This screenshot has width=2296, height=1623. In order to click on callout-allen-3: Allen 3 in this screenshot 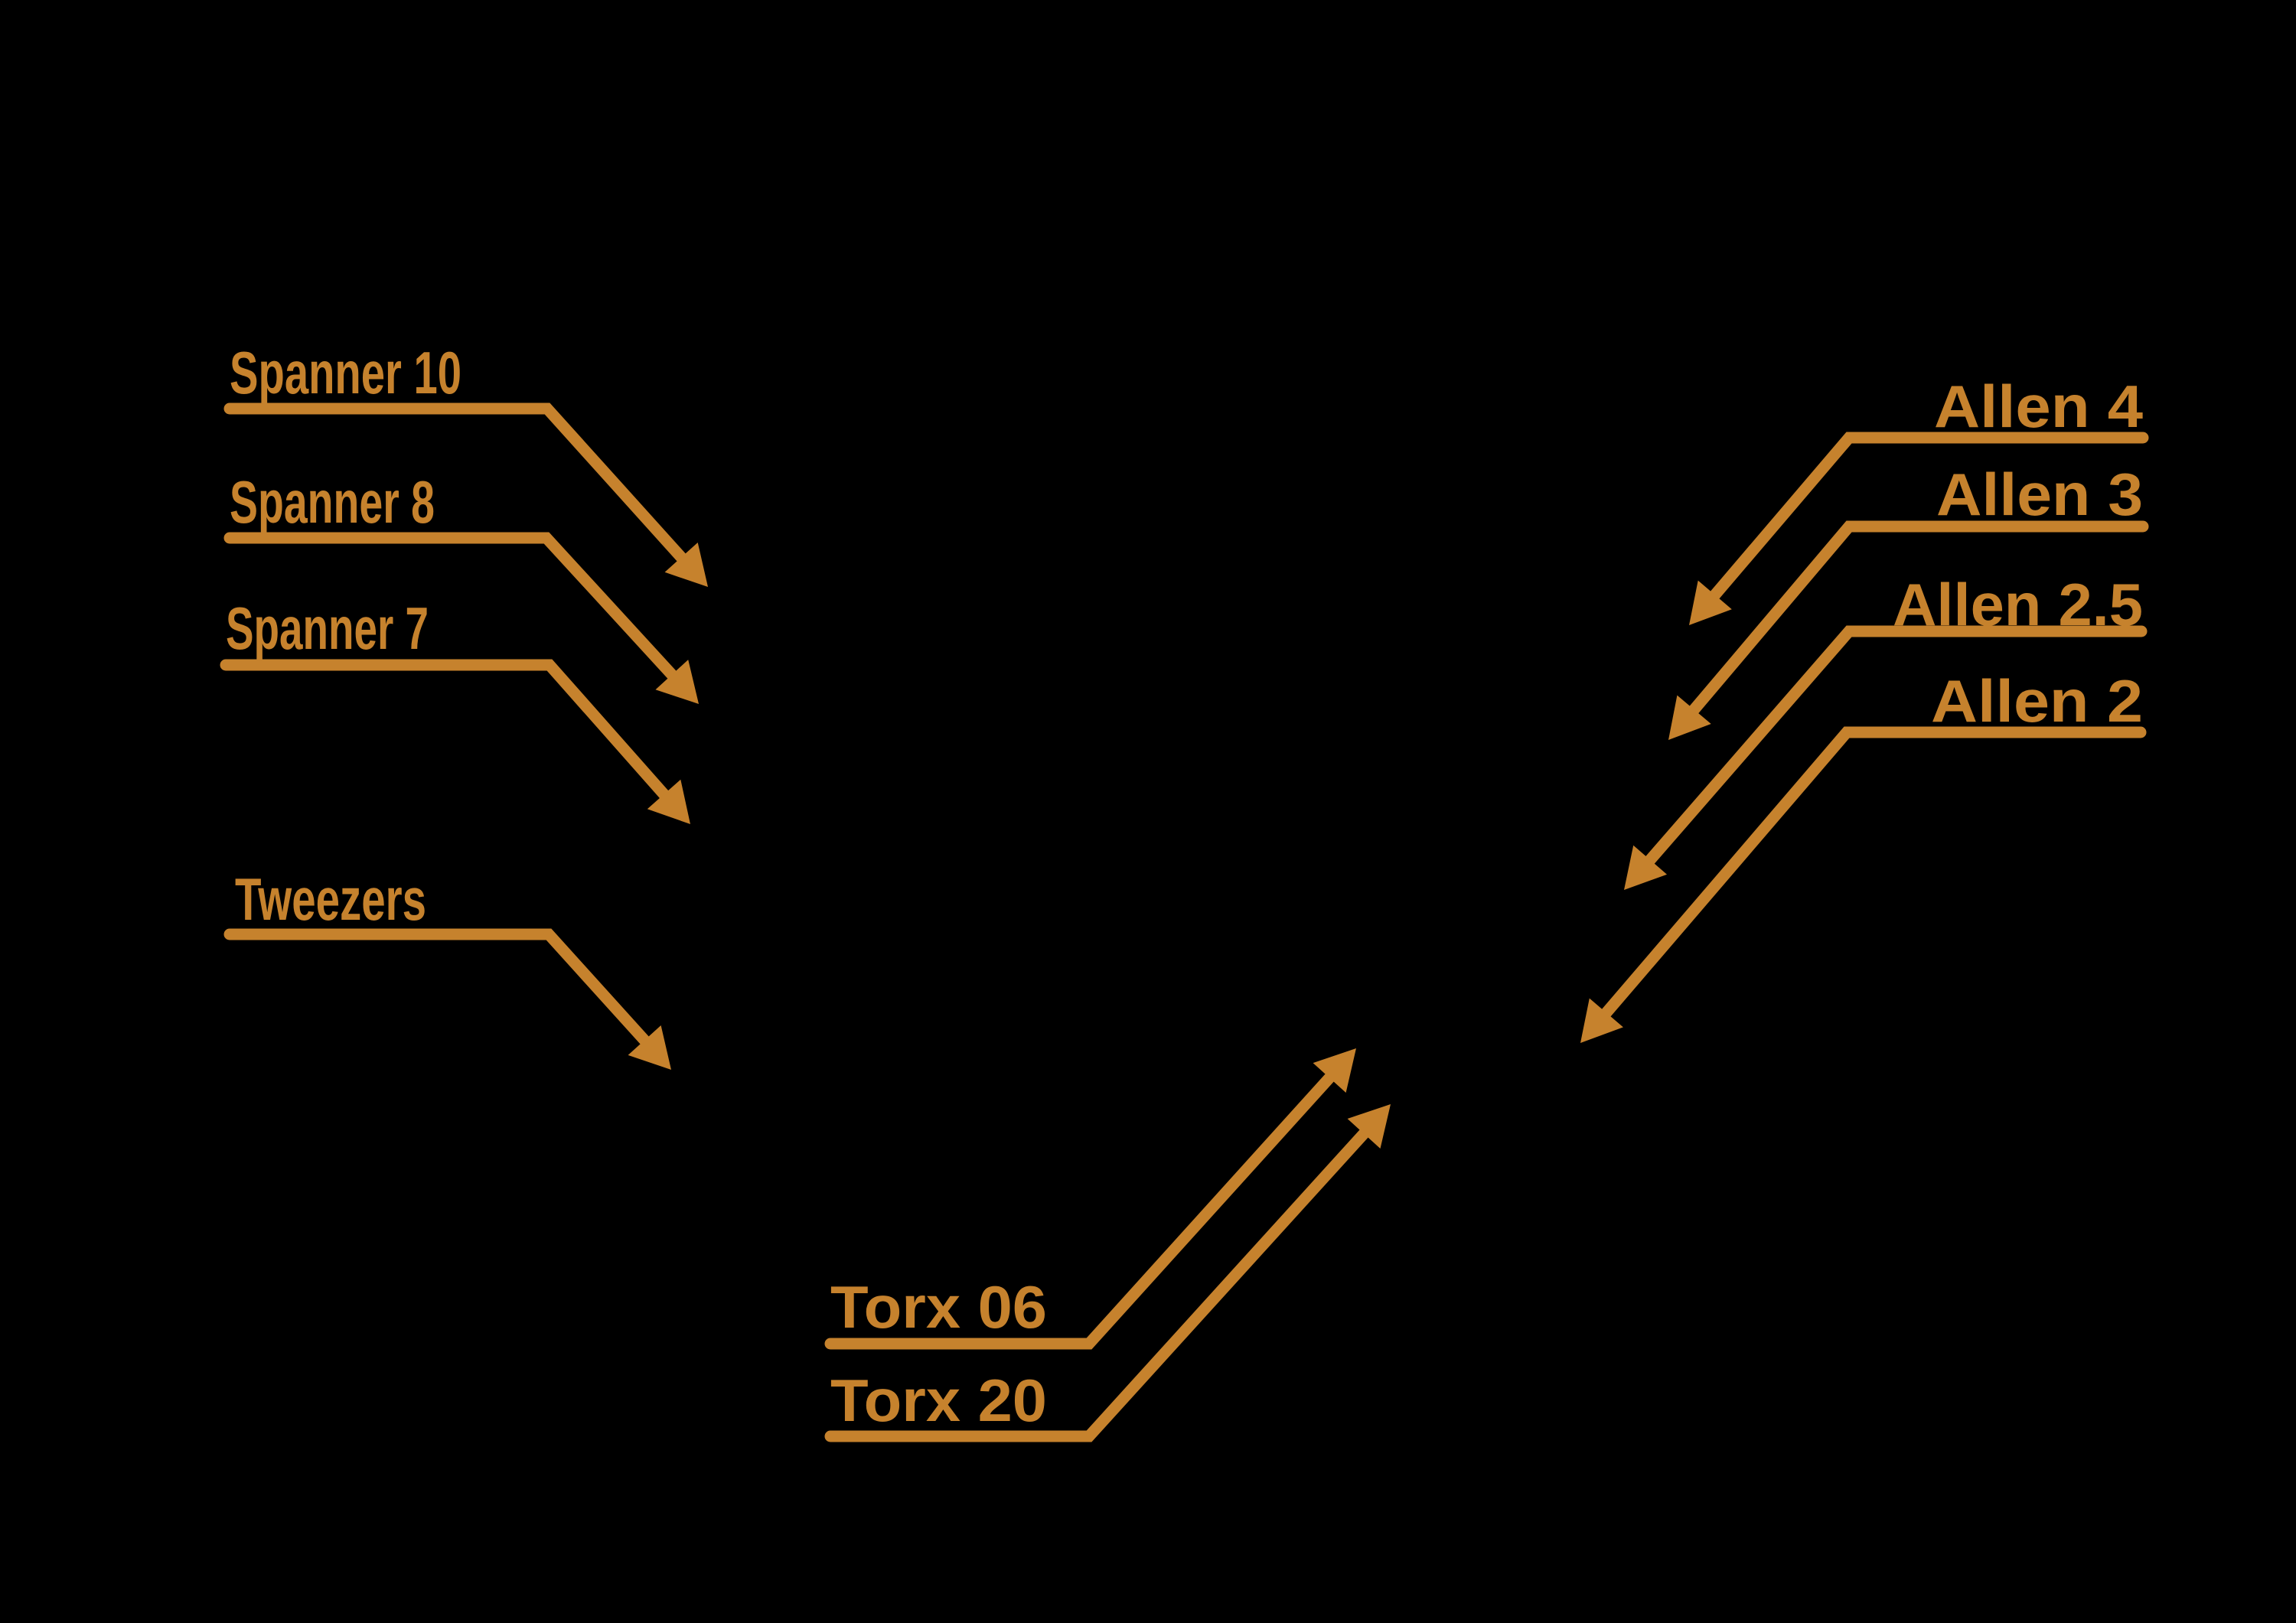, I will do `click(1908, 601)`.